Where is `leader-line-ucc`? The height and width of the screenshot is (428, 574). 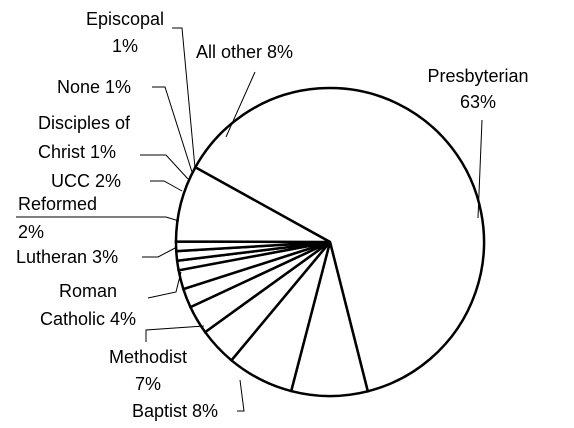
leader-line-ucc is located at coordinates (166, 186).